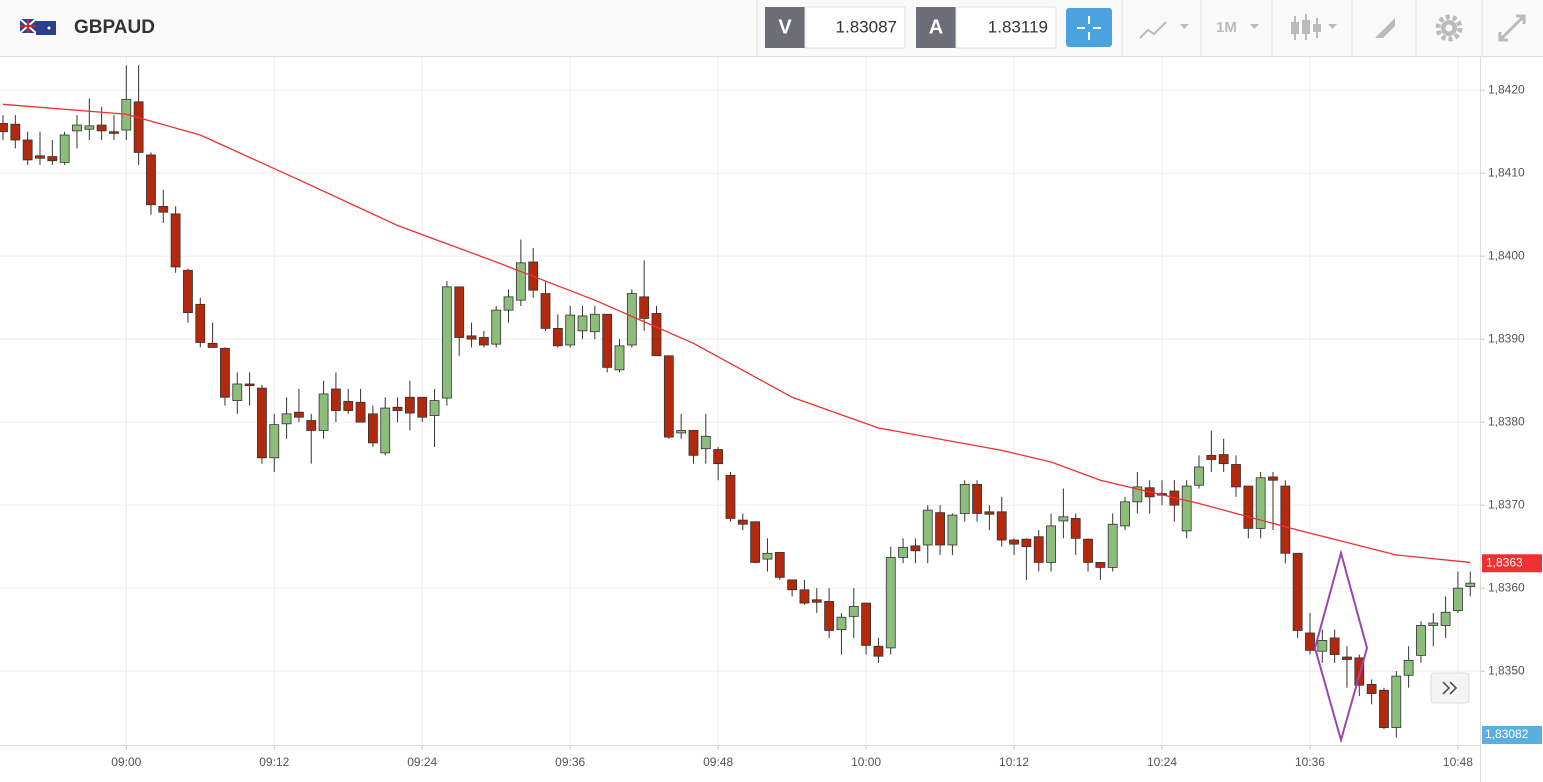 This screenshot has height=782, width=1543. What do you see at coordinates (1314, 27) in the screenshot?
I see `candles-button` at bounding box center [1314, 27].